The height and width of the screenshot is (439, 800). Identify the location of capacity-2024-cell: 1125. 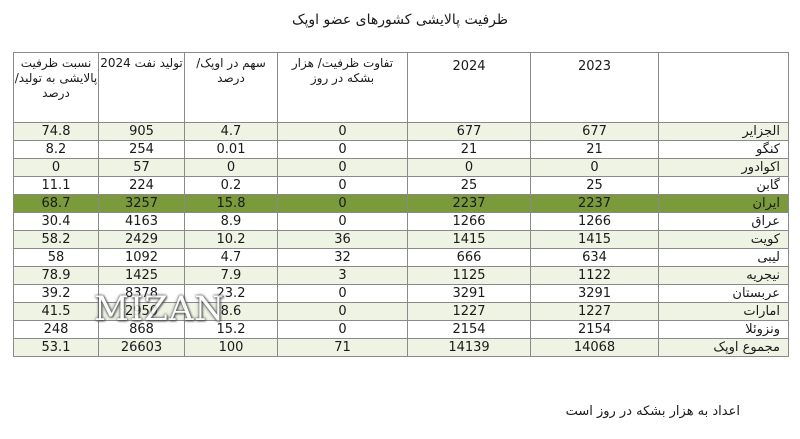
(469, 275).